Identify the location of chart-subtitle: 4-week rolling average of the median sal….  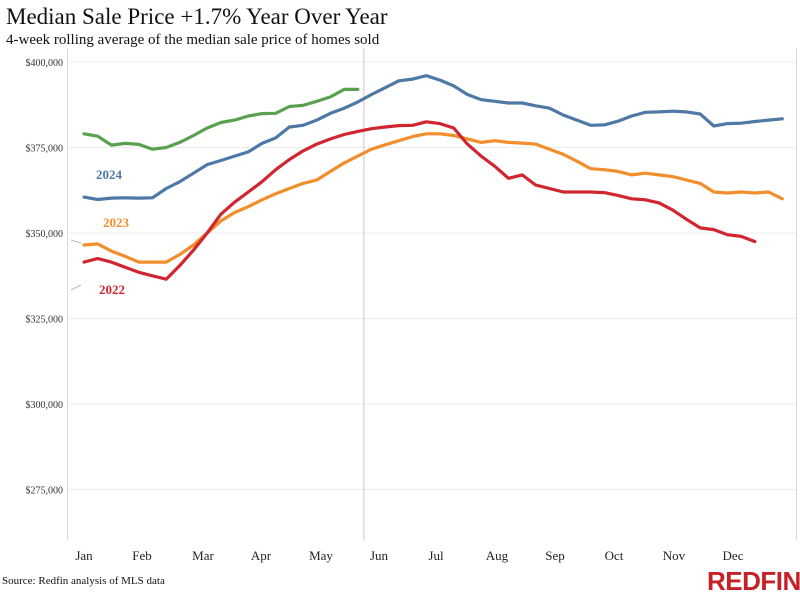
(193, 40).